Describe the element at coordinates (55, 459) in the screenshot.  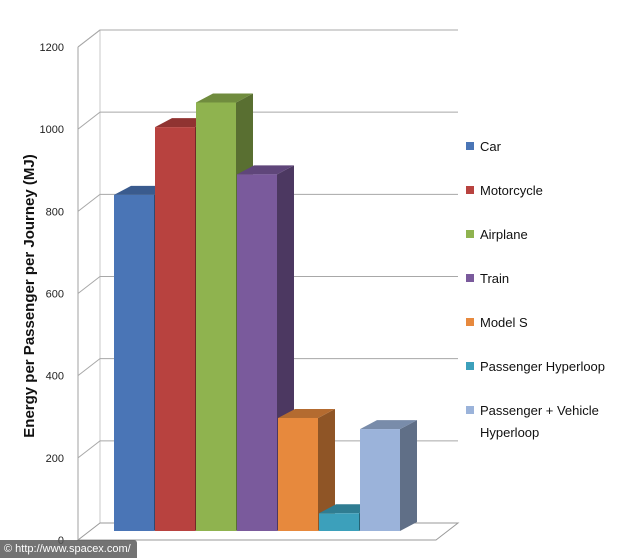
I see `y-tick-label: 200` at that location.